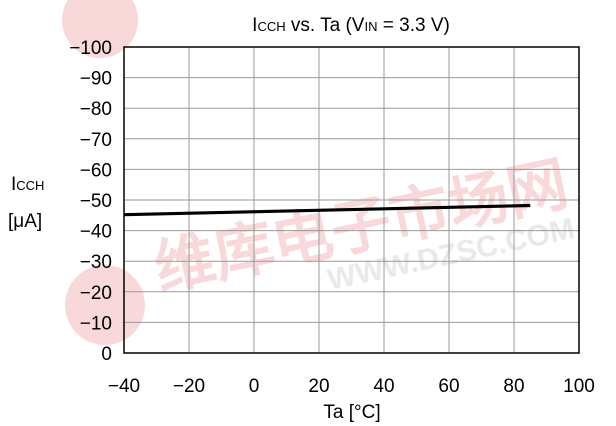 This screenshot has width=616, height=426. I want to click on x-tick-label: −40, so click(124, 386).